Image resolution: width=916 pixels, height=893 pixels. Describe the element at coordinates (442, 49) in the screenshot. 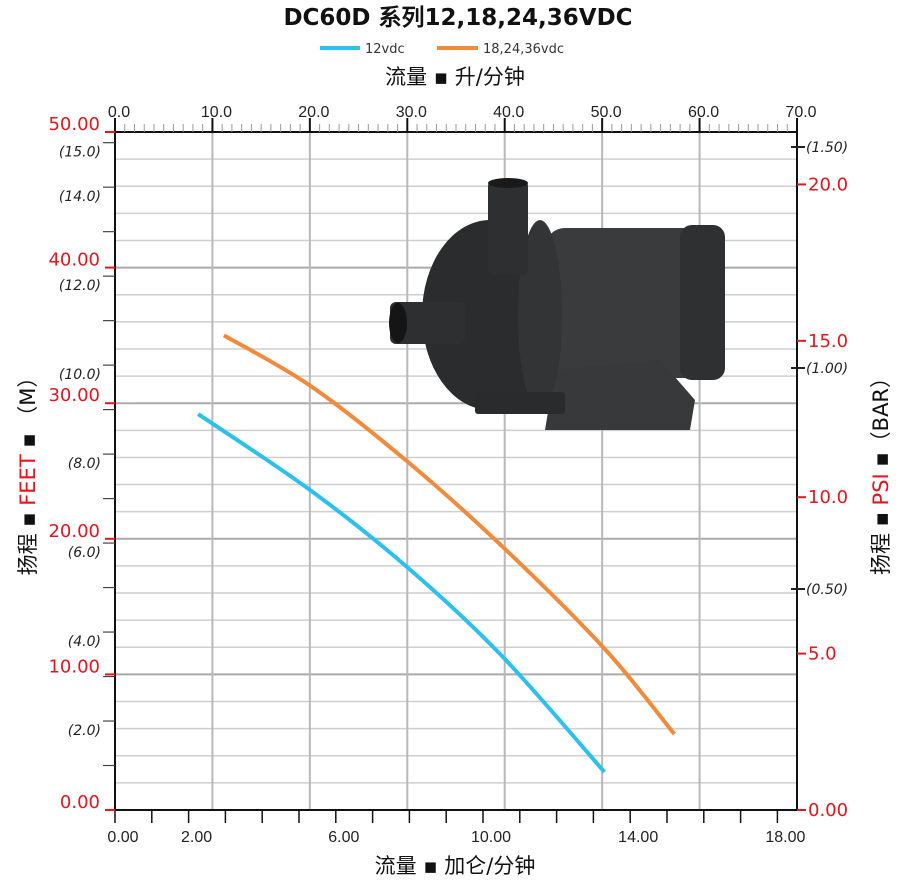

I see `legend: 12vdc 18,24,36vdc` at that location.